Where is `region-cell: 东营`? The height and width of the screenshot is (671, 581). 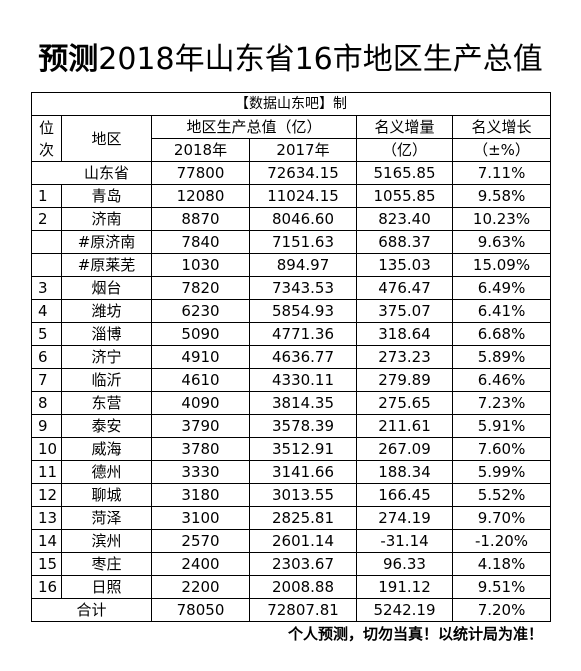
region-cell: 东营 is located at coordinates (106, 403).